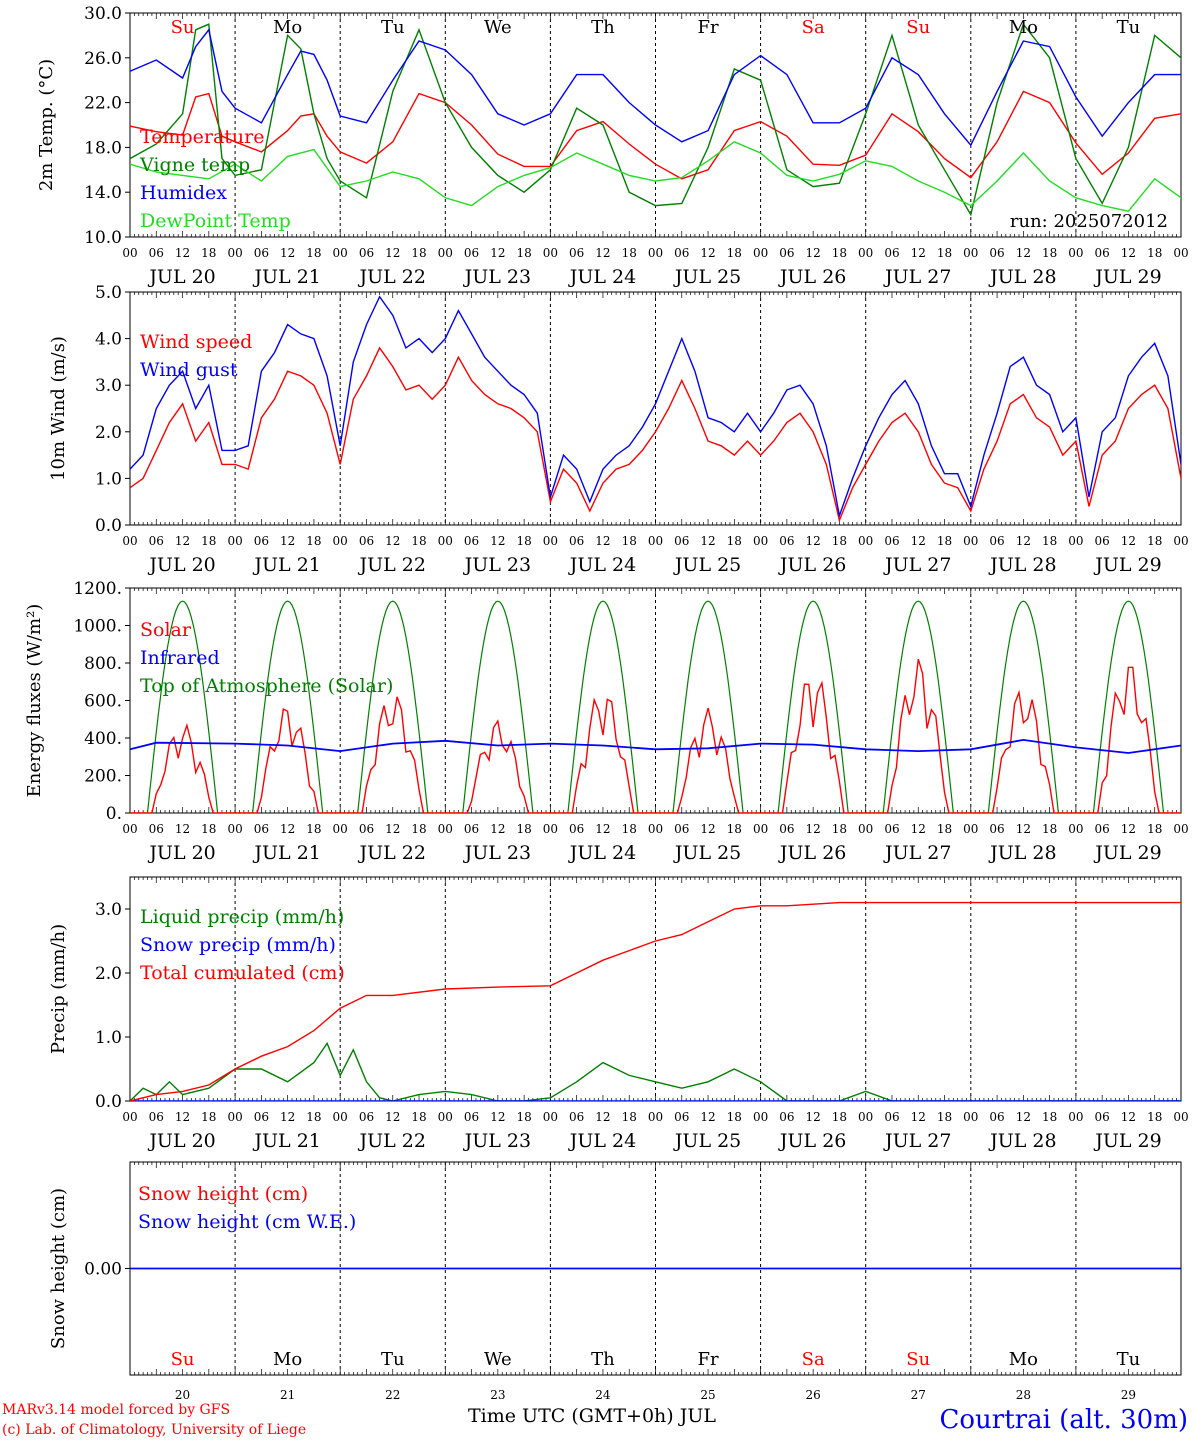 Image resolution: width=1194 pixels, height=1440 pixels. Describe the element at coordinates (196, 342) in the screenshot. I see `legend-entry: Wind speed` at that location.